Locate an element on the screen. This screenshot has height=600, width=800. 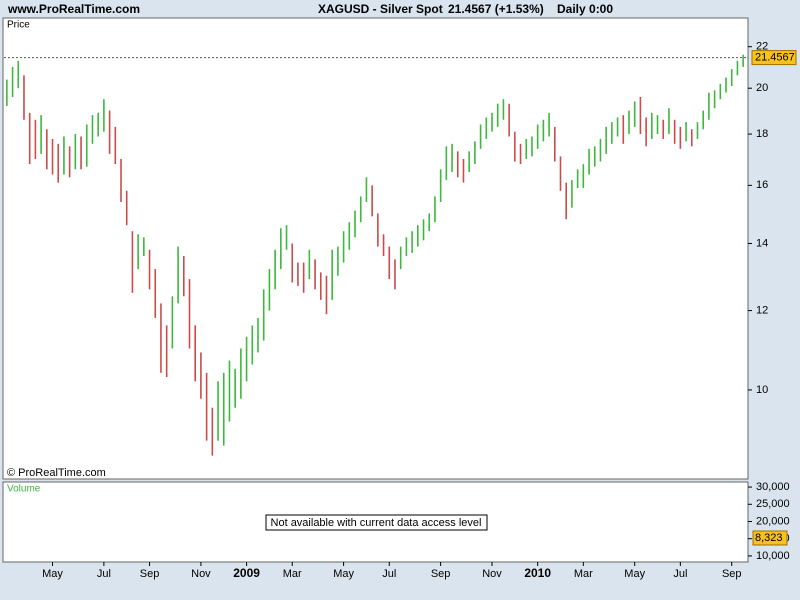
volume-y-tick-label: 30,000 is located at coordinates (773, 487).